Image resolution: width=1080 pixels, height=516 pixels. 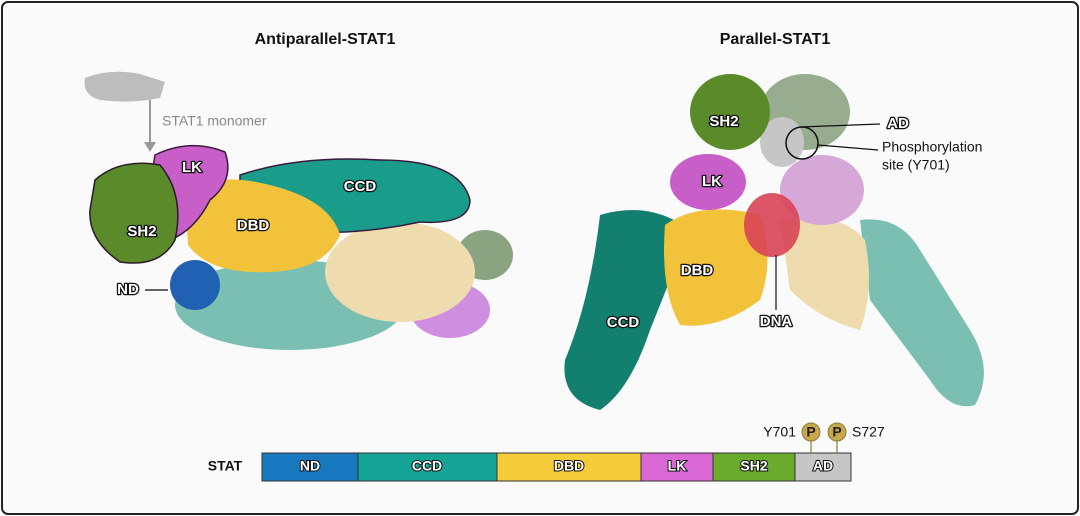 I want to click on panel-title: Antiparallel-STAT1, so click(x=325, y=39).